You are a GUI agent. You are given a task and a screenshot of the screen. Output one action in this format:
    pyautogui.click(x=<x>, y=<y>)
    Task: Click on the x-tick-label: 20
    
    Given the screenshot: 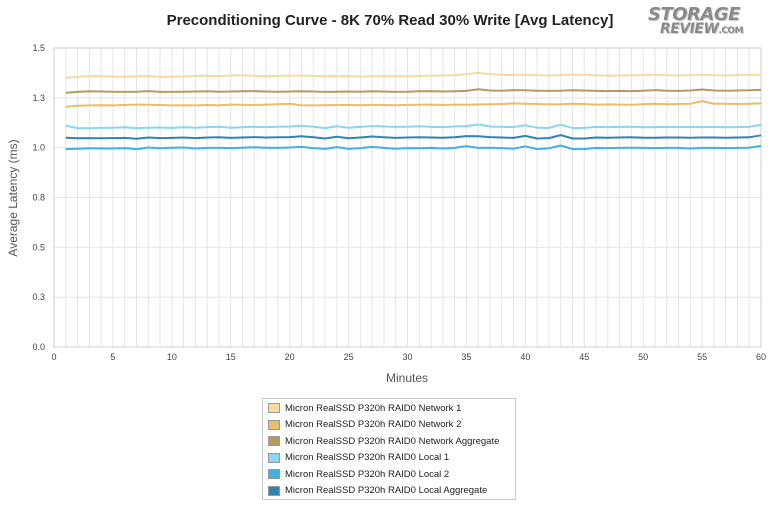 What is the action you would take?
    pyautogui.click(x=290, y=357)
    